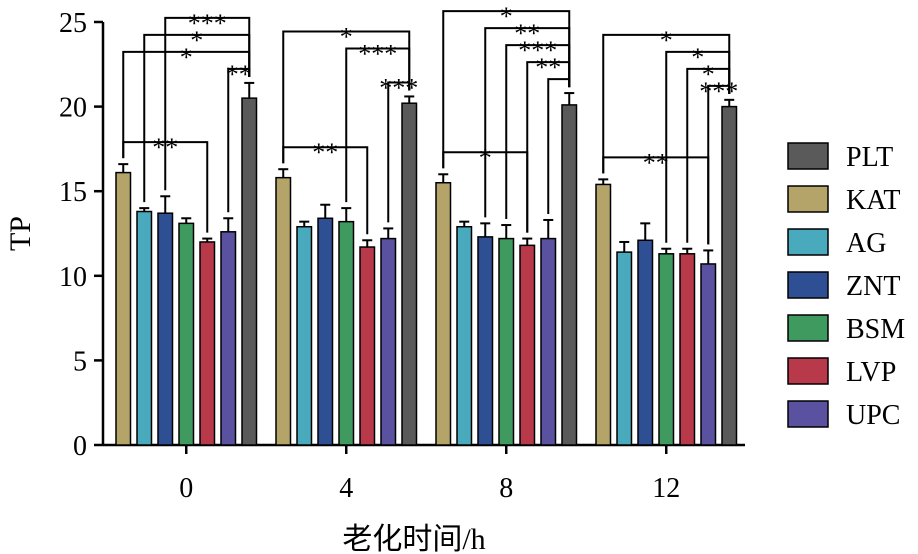 The width and height of the screenshot is (918, 554). I want to click on y-tick-label: 10, so click(73, 277).